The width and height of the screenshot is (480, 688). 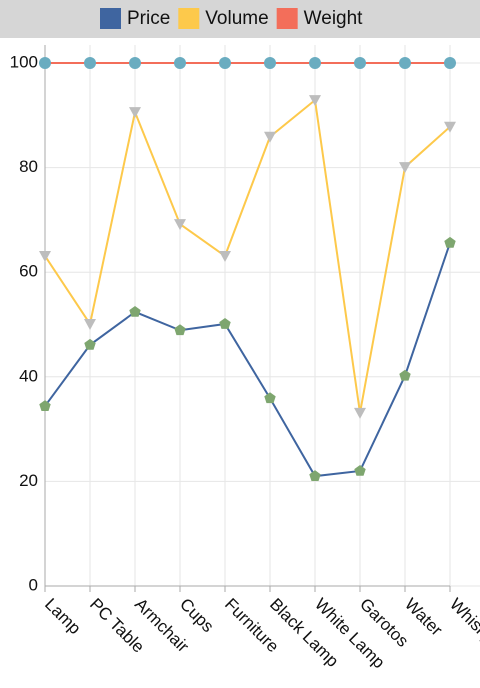 I want to click on x-tick-label: Lamp, so click(x=63, y=617).